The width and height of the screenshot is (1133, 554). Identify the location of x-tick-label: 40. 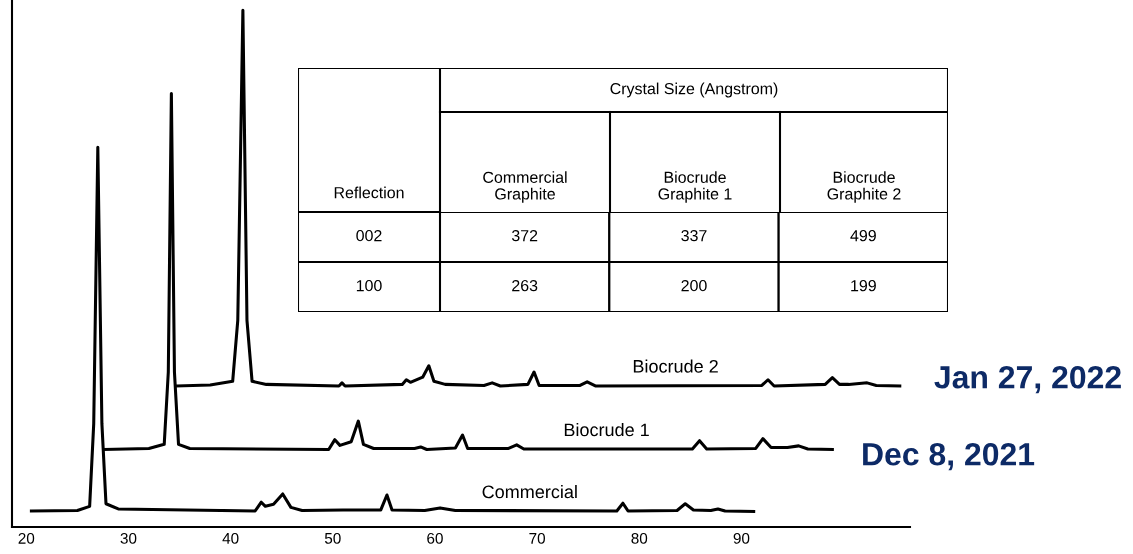
(230, 538).